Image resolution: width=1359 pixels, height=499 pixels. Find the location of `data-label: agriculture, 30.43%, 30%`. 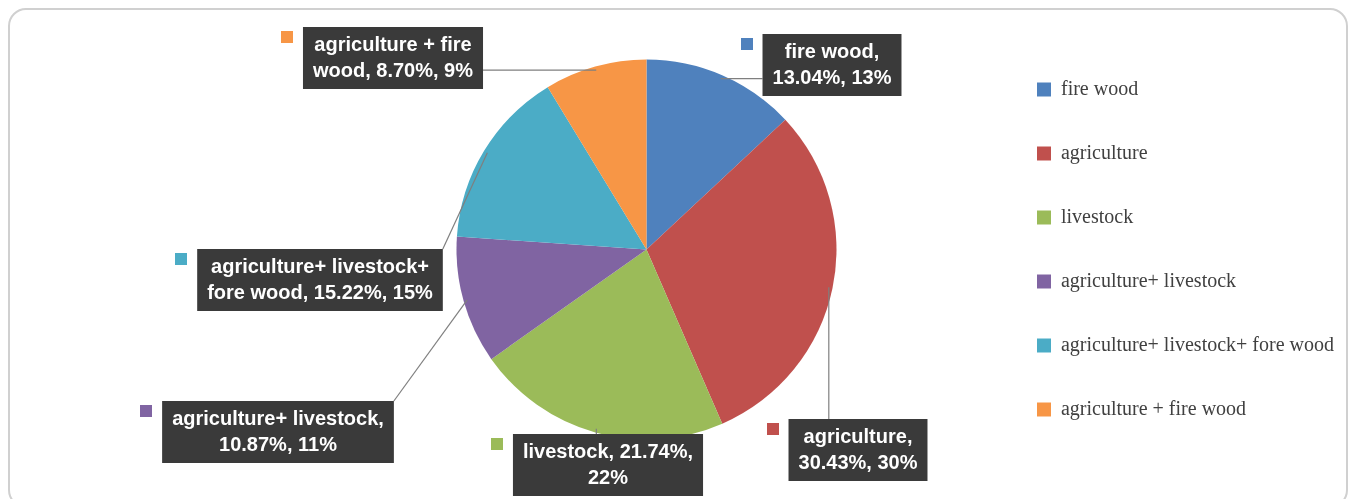

data-label: agriculture, 30.43%, 30% is located at coordinates (858, 448).